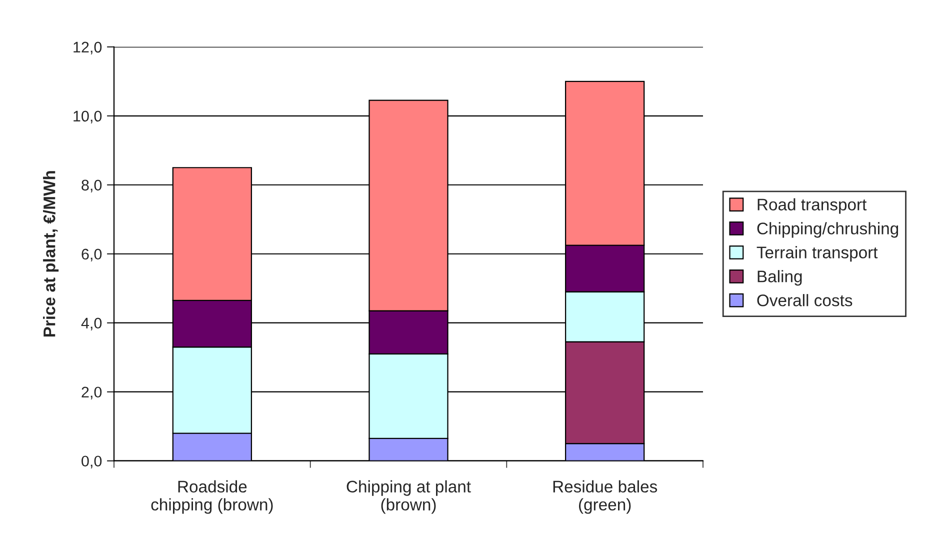 The height and width of the screenshot is (539, 950). What do you see at coordinates (92, 255) in the screenshot?
I see `y-tick-label: 6,0` at bounding box center [92, 255].